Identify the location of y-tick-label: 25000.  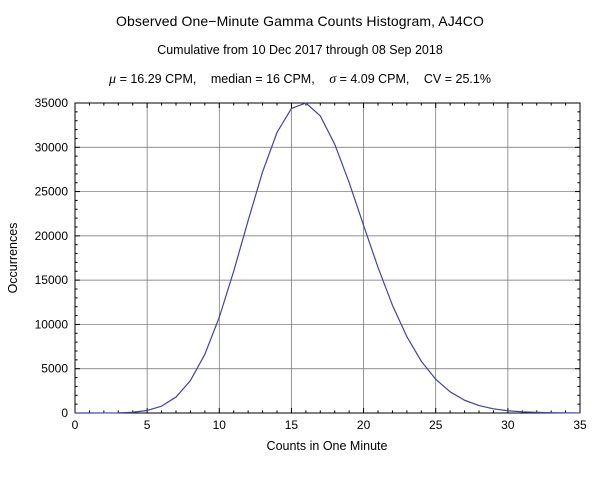
(52, 192).